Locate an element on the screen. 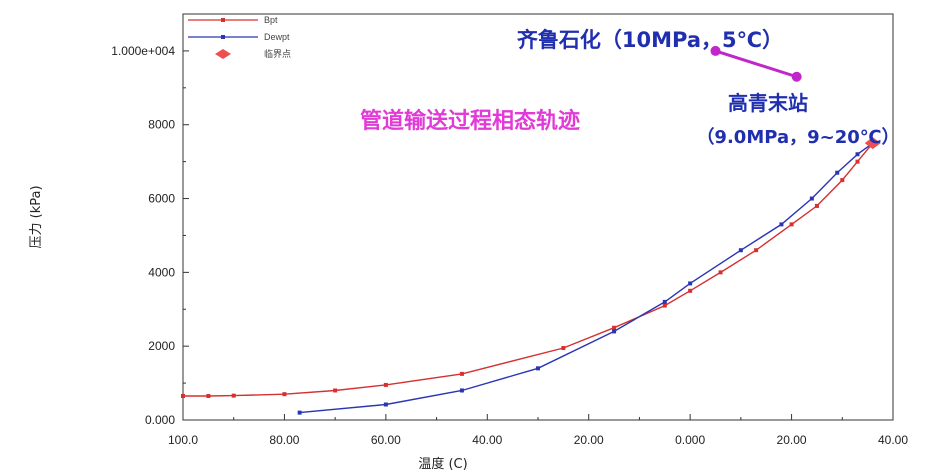  transport-start-point is located at coordinates (715, 50).